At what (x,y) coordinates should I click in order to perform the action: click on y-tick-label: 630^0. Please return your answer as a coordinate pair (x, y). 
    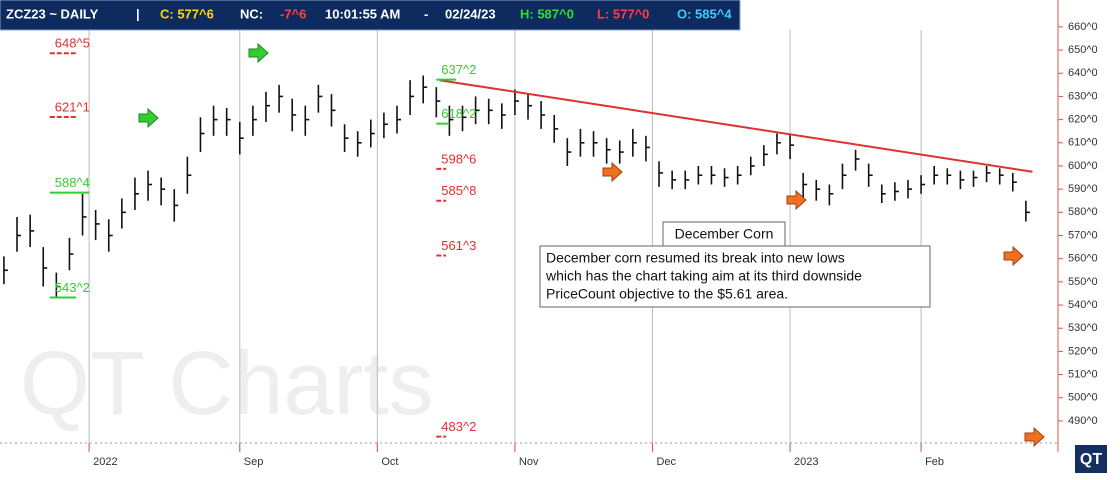
    Looking at the image, I should click on (1083, 96).